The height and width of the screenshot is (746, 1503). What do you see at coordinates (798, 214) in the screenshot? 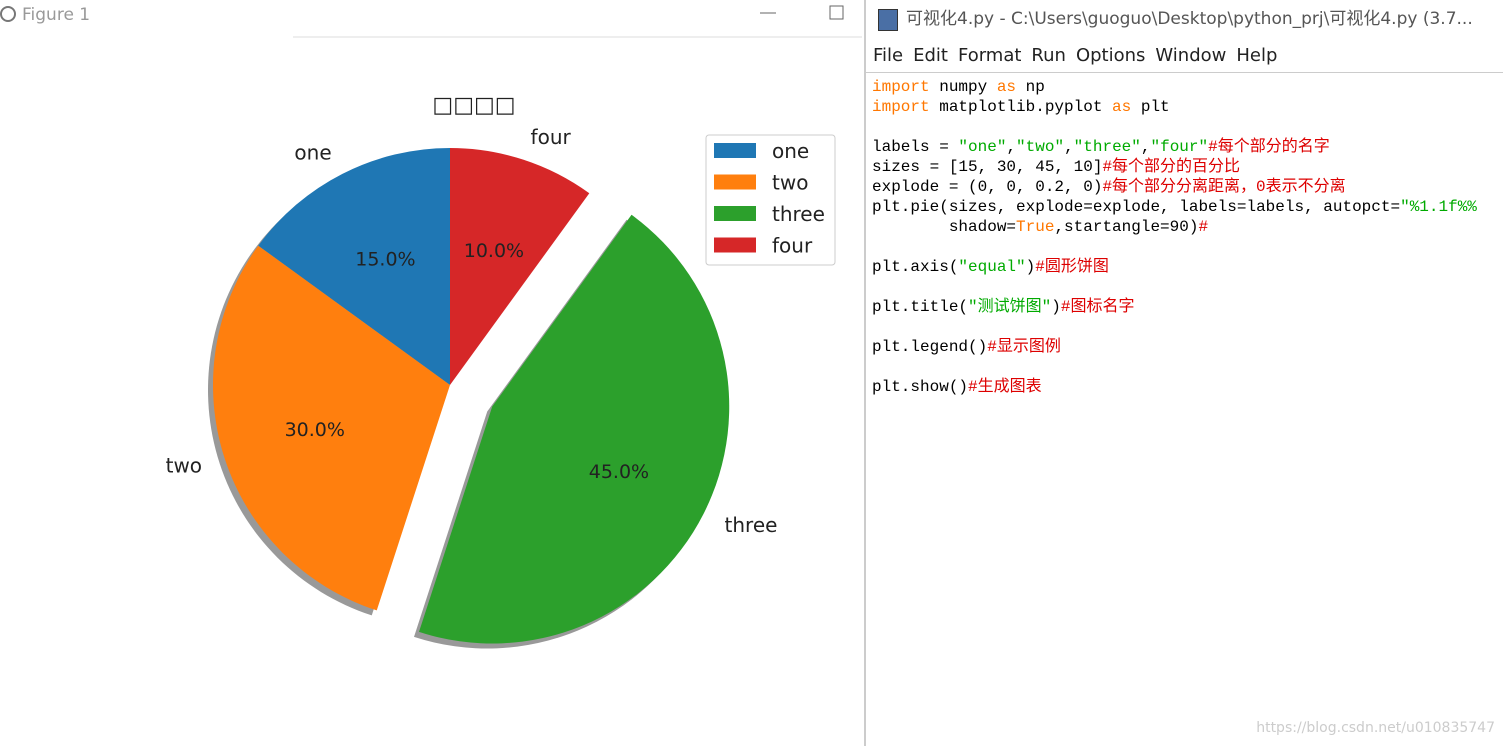
I see `legend-label: three` at bounding box center [798, 214].